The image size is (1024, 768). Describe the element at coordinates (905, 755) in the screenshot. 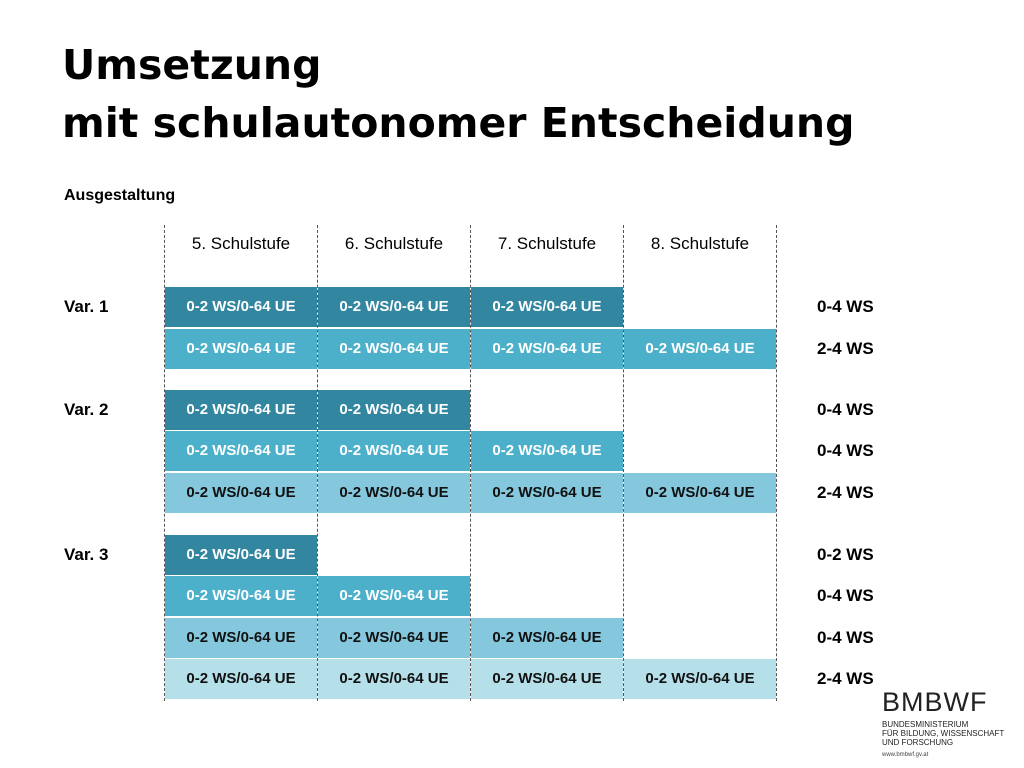

I see `logo-url: www.bmbwf.gv.at` at that location.